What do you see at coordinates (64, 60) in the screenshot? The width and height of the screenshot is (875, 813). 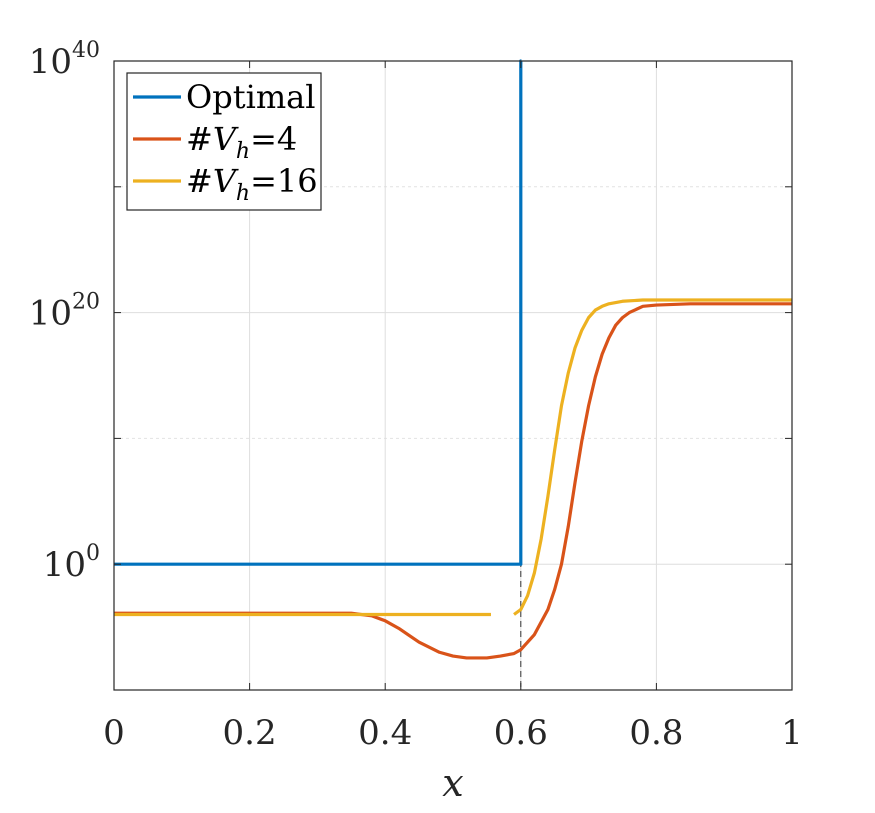 I see `y-tick-label: 1040` at bounding box center [64, 60].